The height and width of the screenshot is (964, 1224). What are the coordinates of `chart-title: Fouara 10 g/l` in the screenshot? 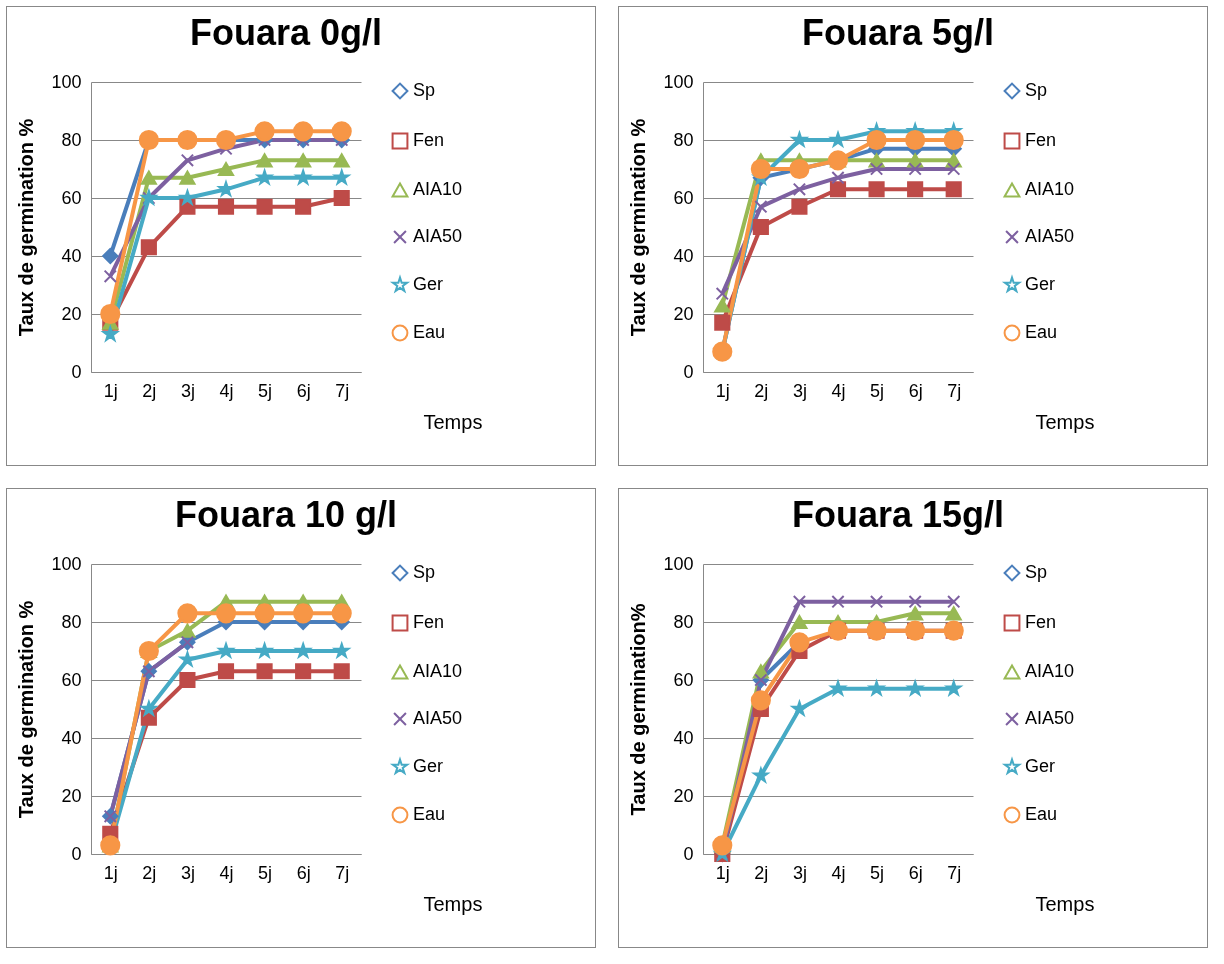 It's located at (286, 514).